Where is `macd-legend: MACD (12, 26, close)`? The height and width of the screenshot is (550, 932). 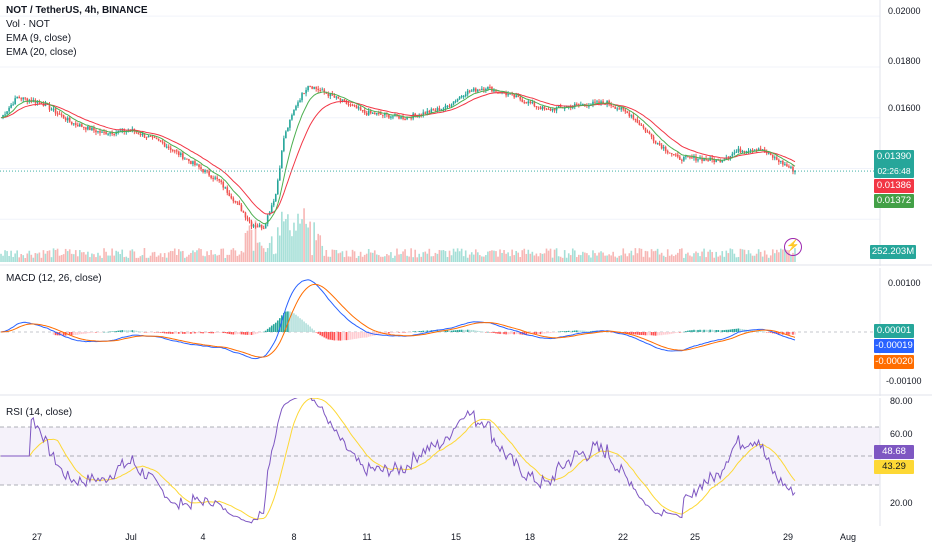
macd-legend: MACD (12, 26, close) is located at coordinates (54, 278).